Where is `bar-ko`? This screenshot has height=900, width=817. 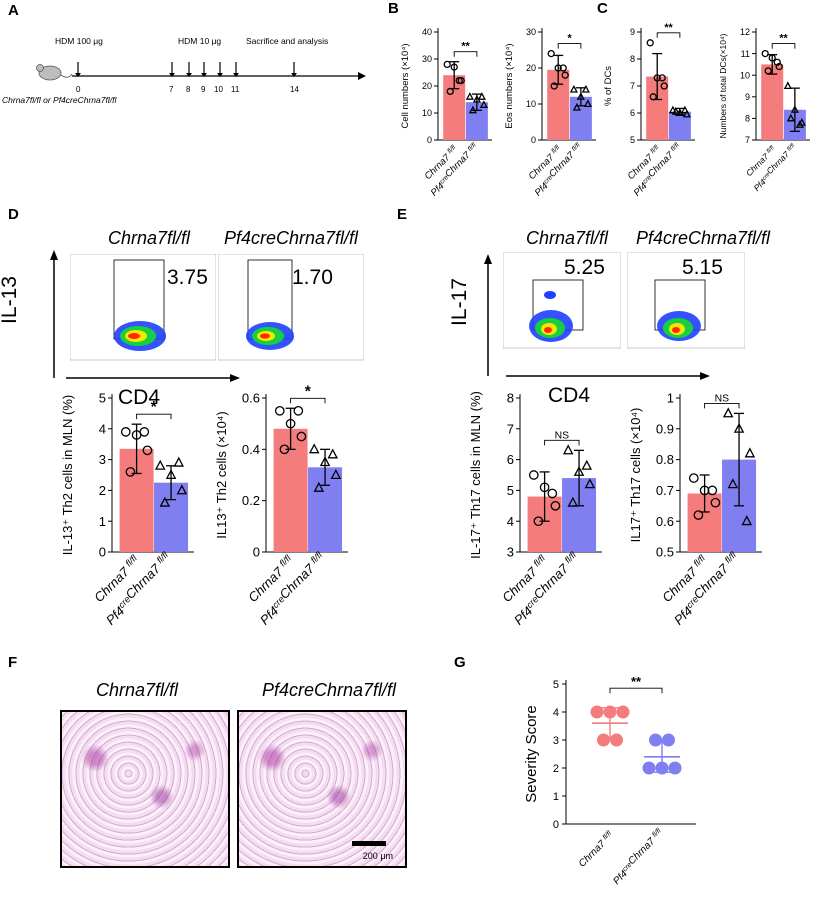
bar-ko is located at coordinates (476, 121).